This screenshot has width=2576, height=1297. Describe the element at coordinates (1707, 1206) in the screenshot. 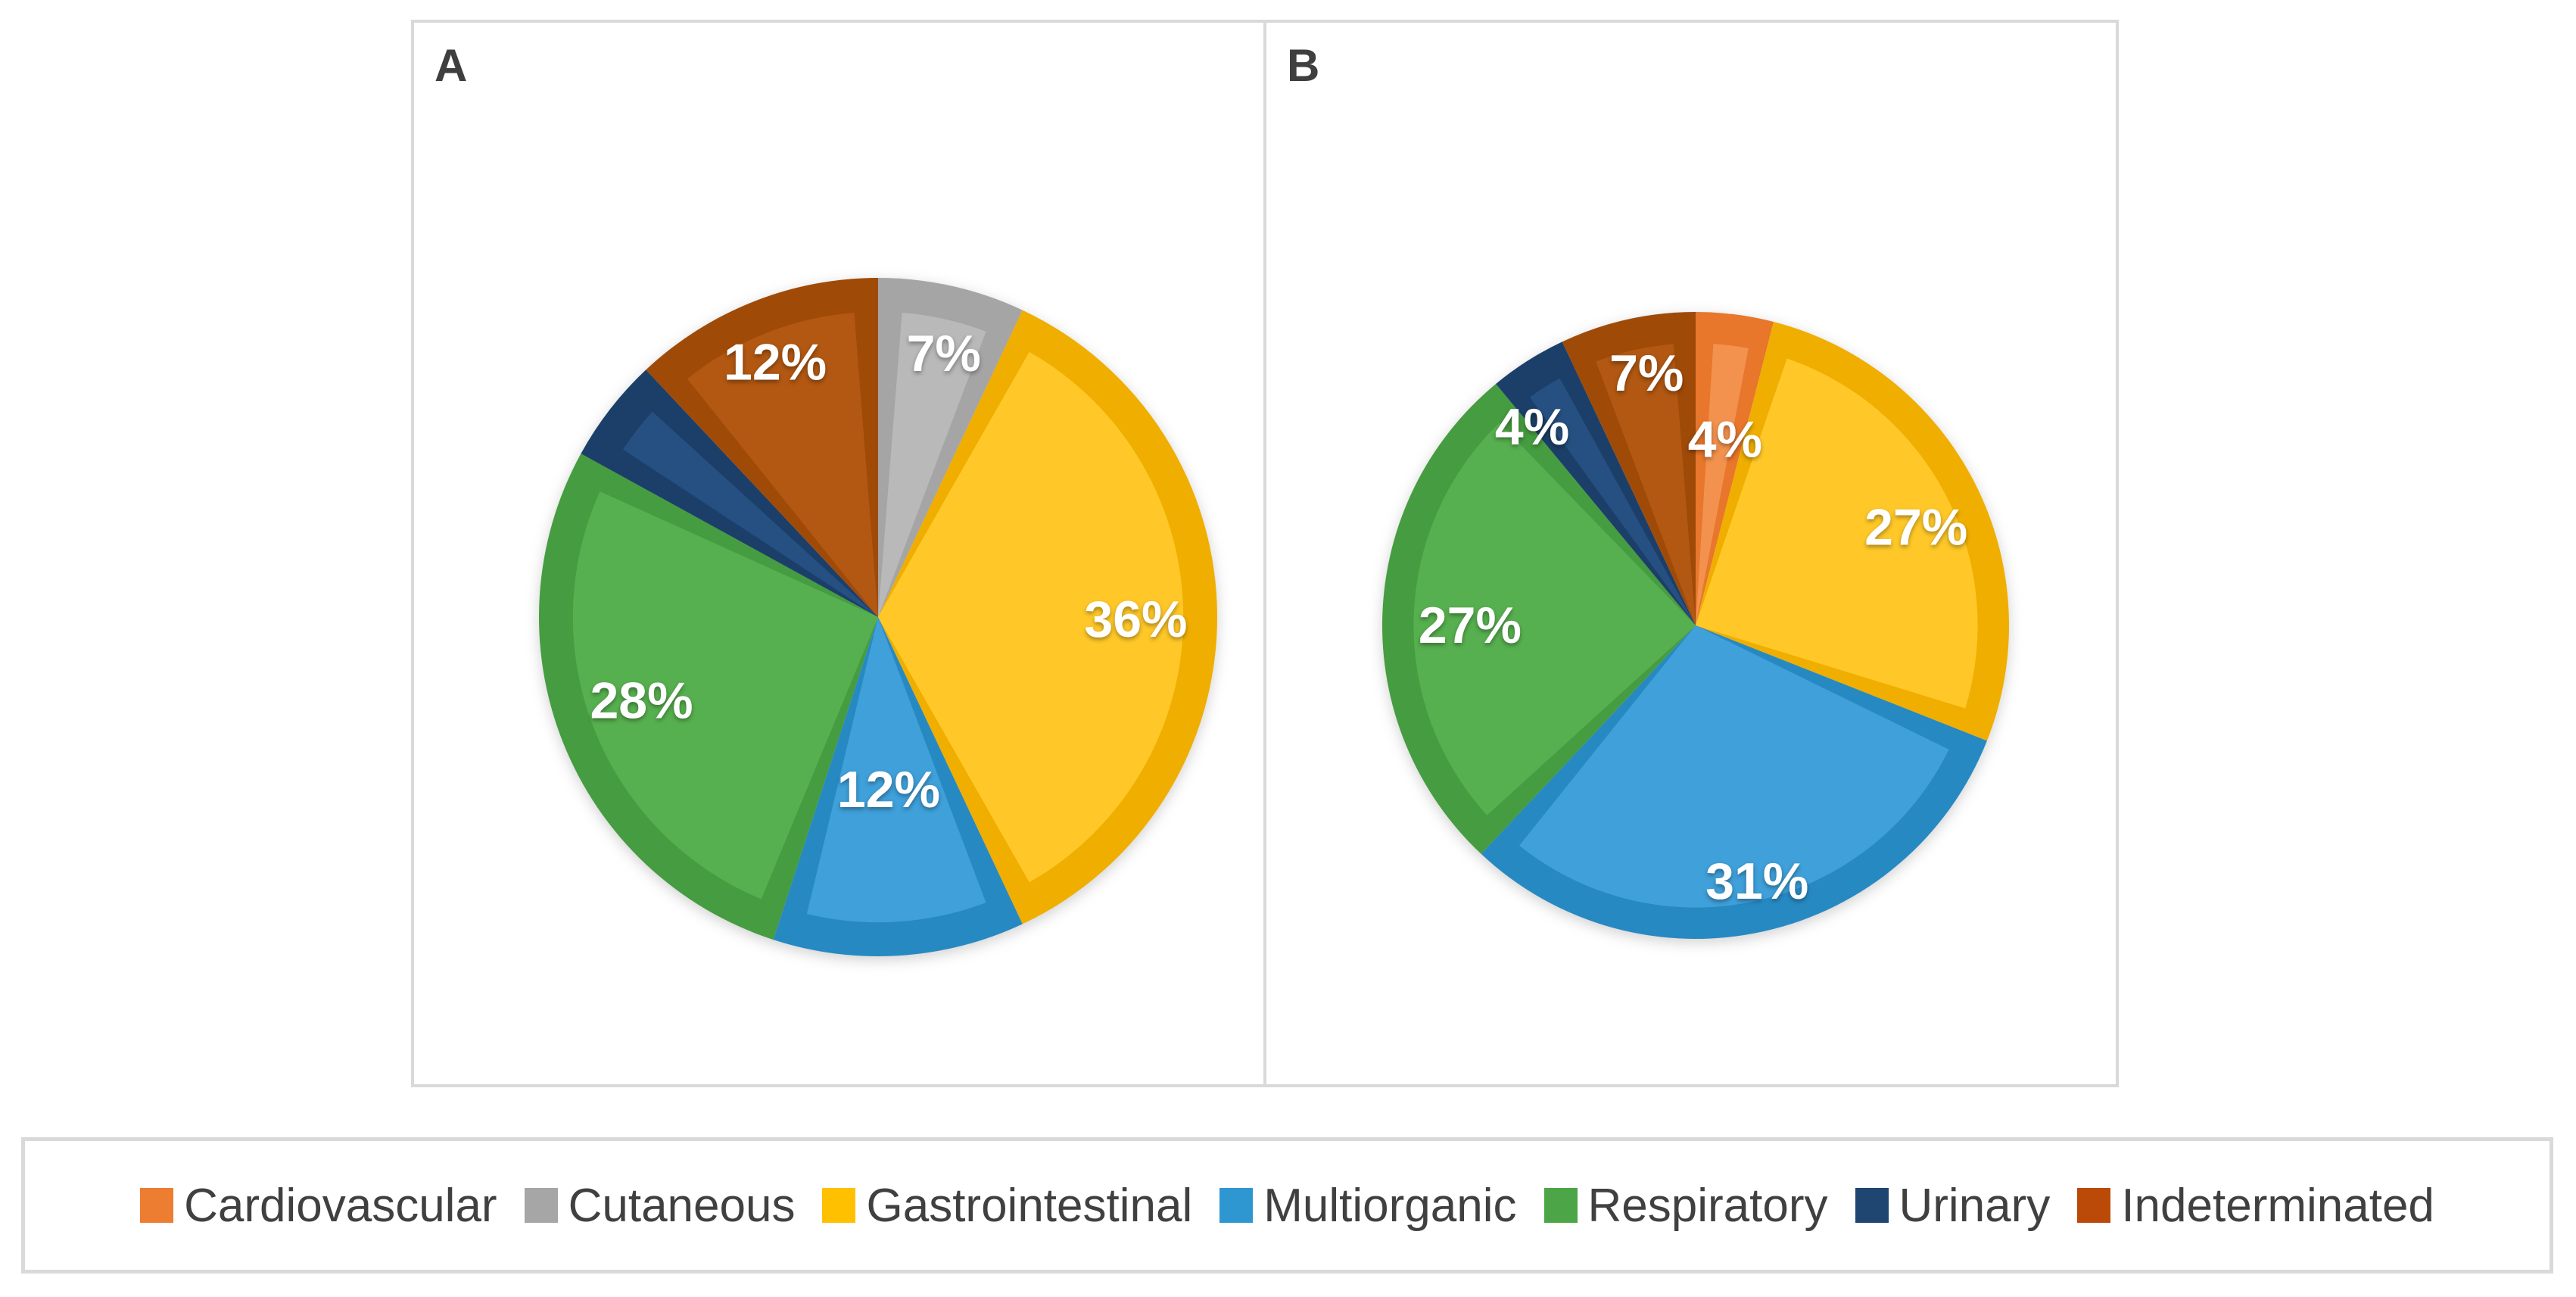

I see `legend-label: Respiratory` at that location.